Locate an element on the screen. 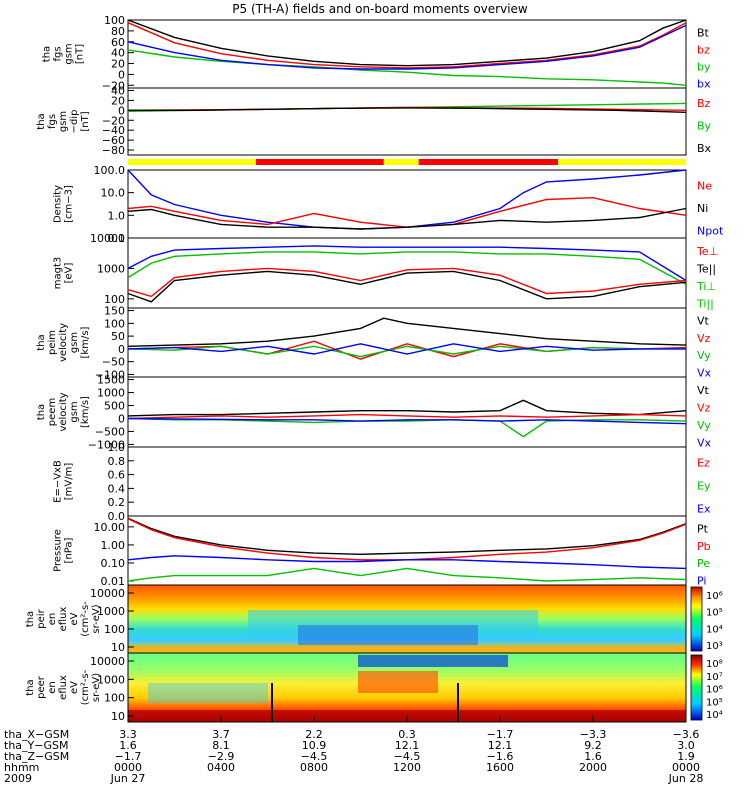 The width and height of the screenshot is (750, 800). legend-entry: Ne is located at coordinates (704, 185).